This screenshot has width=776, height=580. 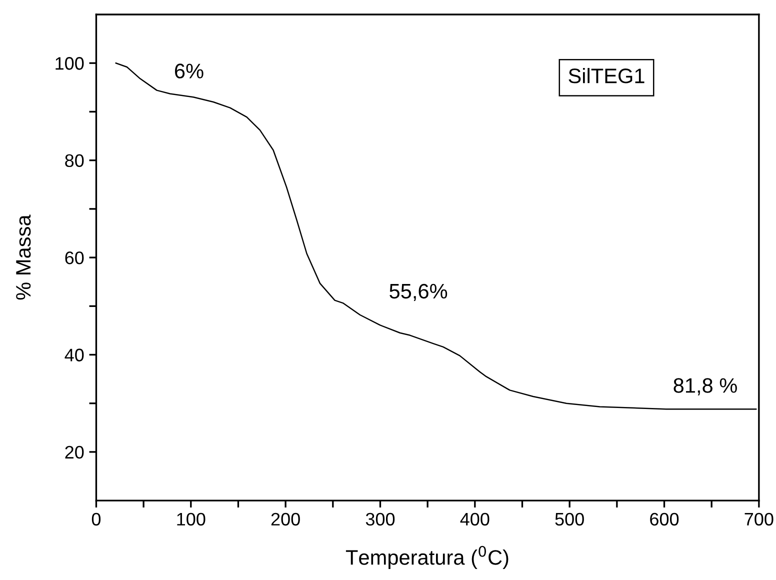 I want to click on y-tick-label: 100, so click(x=70, y=63).